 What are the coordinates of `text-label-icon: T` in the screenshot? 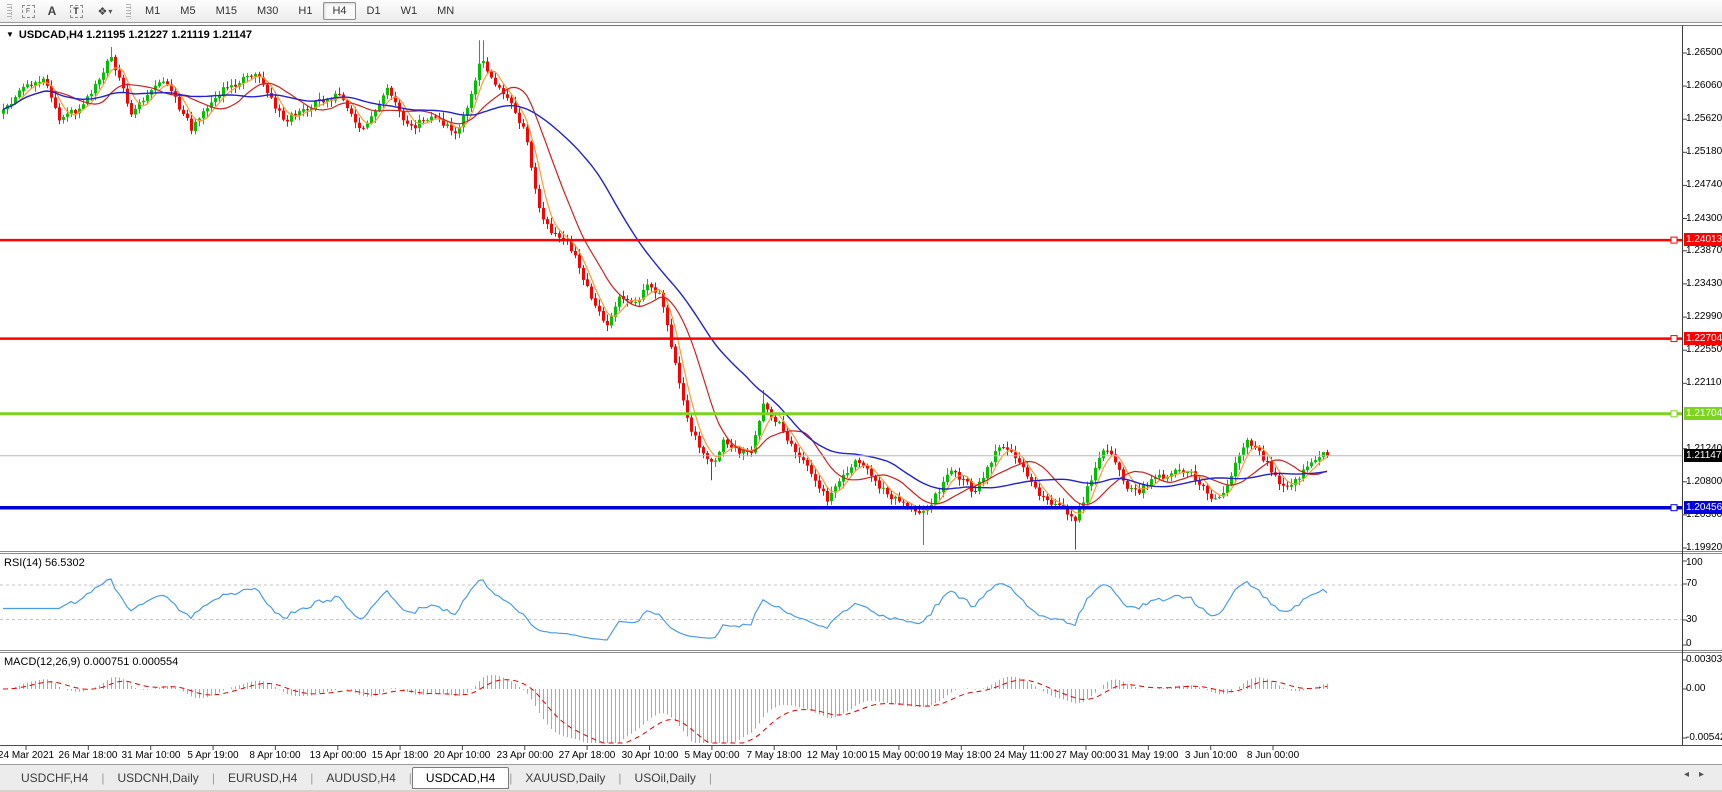 It's located at (76, 11).